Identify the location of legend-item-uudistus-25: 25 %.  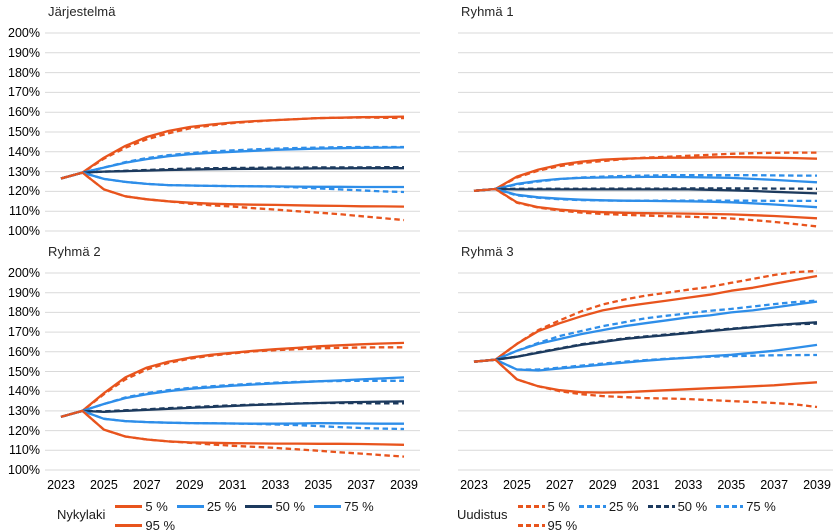
(608, 506).